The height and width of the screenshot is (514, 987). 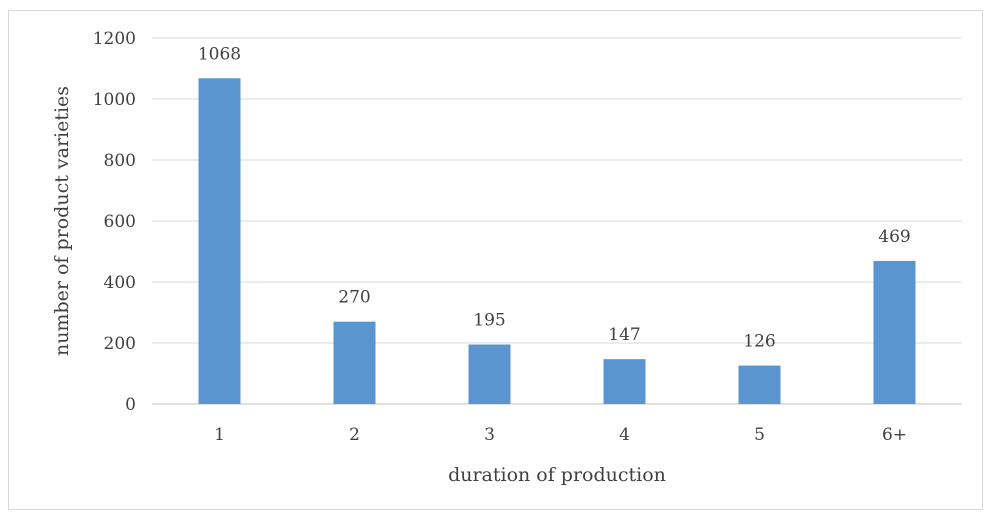 What do you see at coordinates (759, 435) in the screenshot?
I see `x-tick-label: 5` at bounding box center [759, 435].